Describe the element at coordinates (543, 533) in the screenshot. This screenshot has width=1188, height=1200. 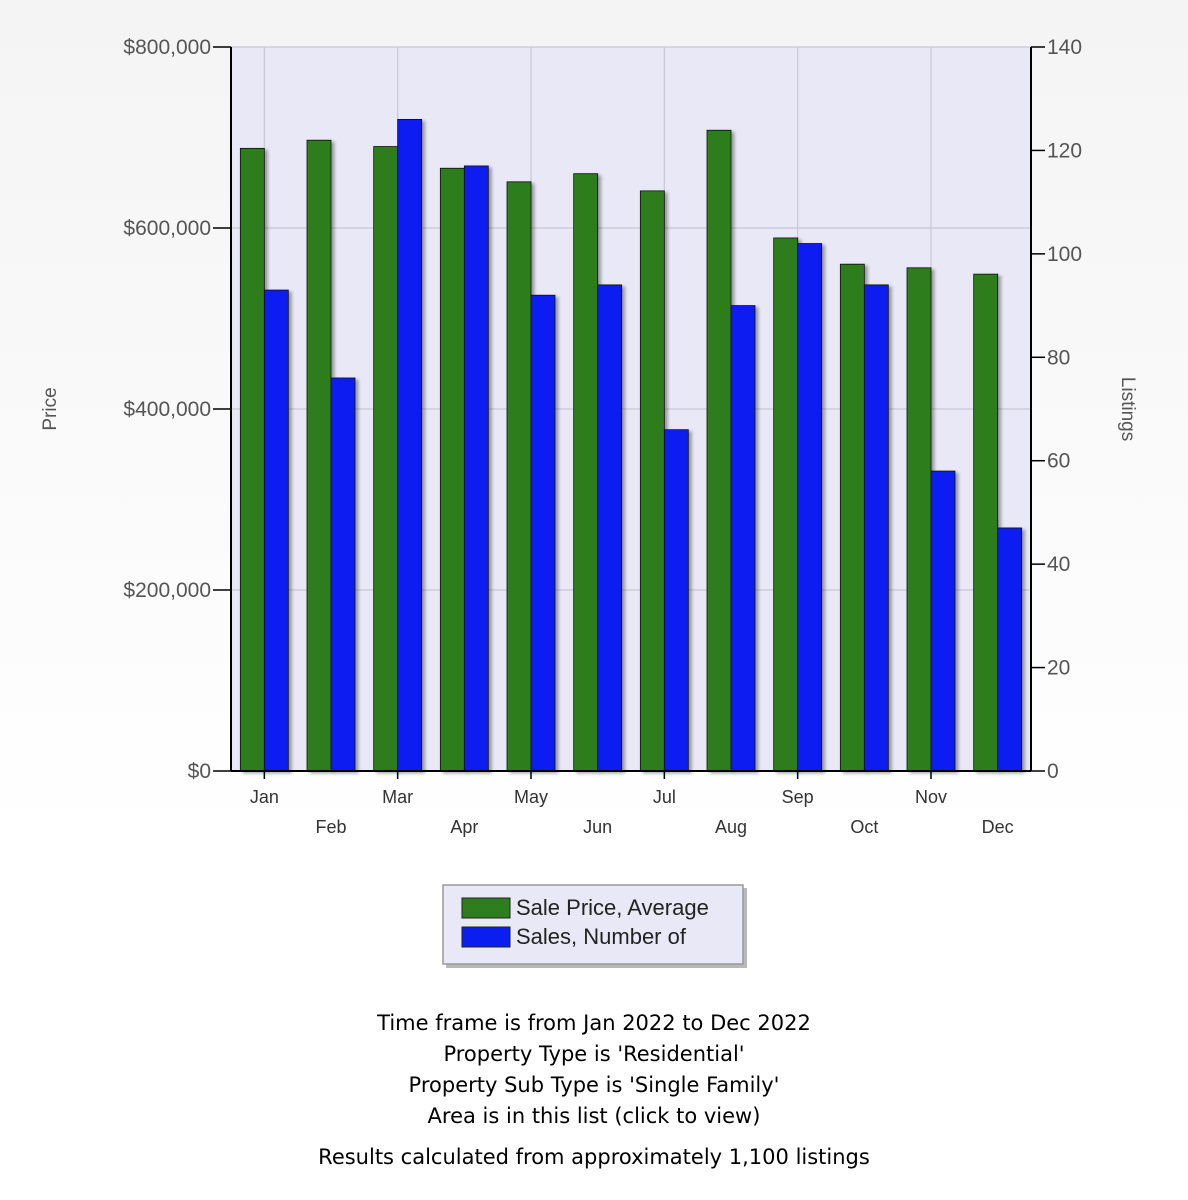
I see `bar-sales-count-may` at that location.